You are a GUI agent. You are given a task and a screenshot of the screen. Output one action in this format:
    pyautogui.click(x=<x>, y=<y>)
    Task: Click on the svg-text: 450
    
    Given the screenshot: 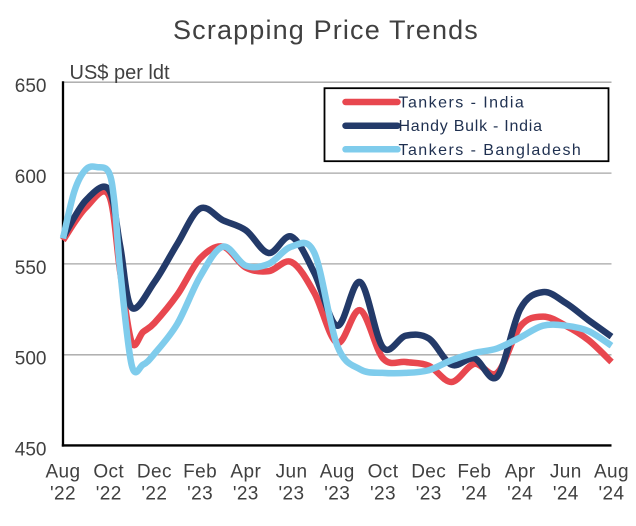 What is the action you would take?
    pyautogui.click(x=31, y=449)
    